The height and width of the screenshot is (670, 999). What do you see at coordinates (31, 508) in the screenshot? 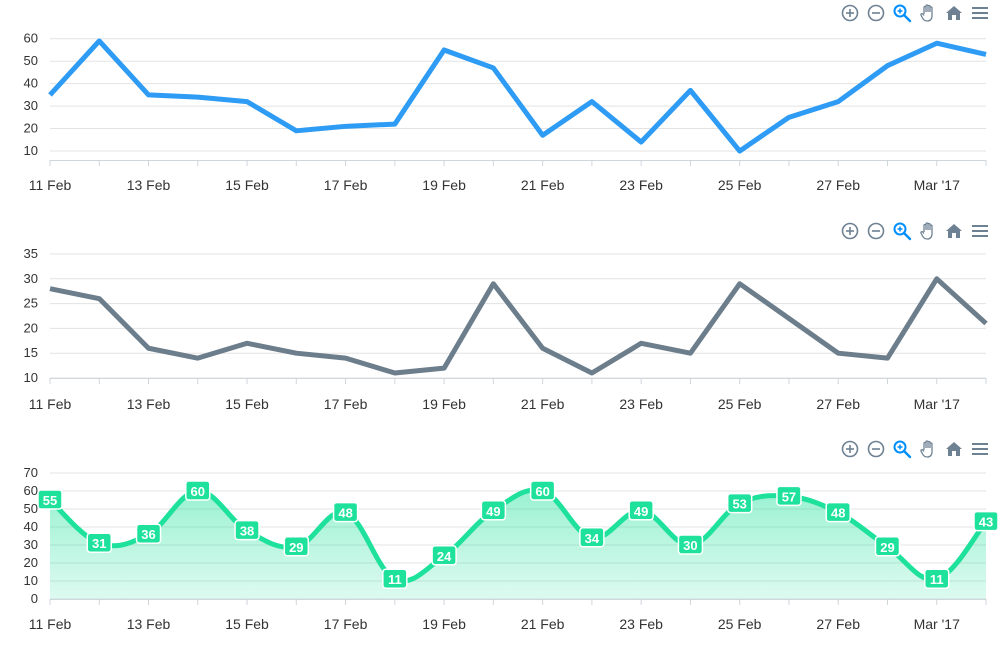
I see `chart-3-y-tick-label: 50` at bounding box center [31, 508].